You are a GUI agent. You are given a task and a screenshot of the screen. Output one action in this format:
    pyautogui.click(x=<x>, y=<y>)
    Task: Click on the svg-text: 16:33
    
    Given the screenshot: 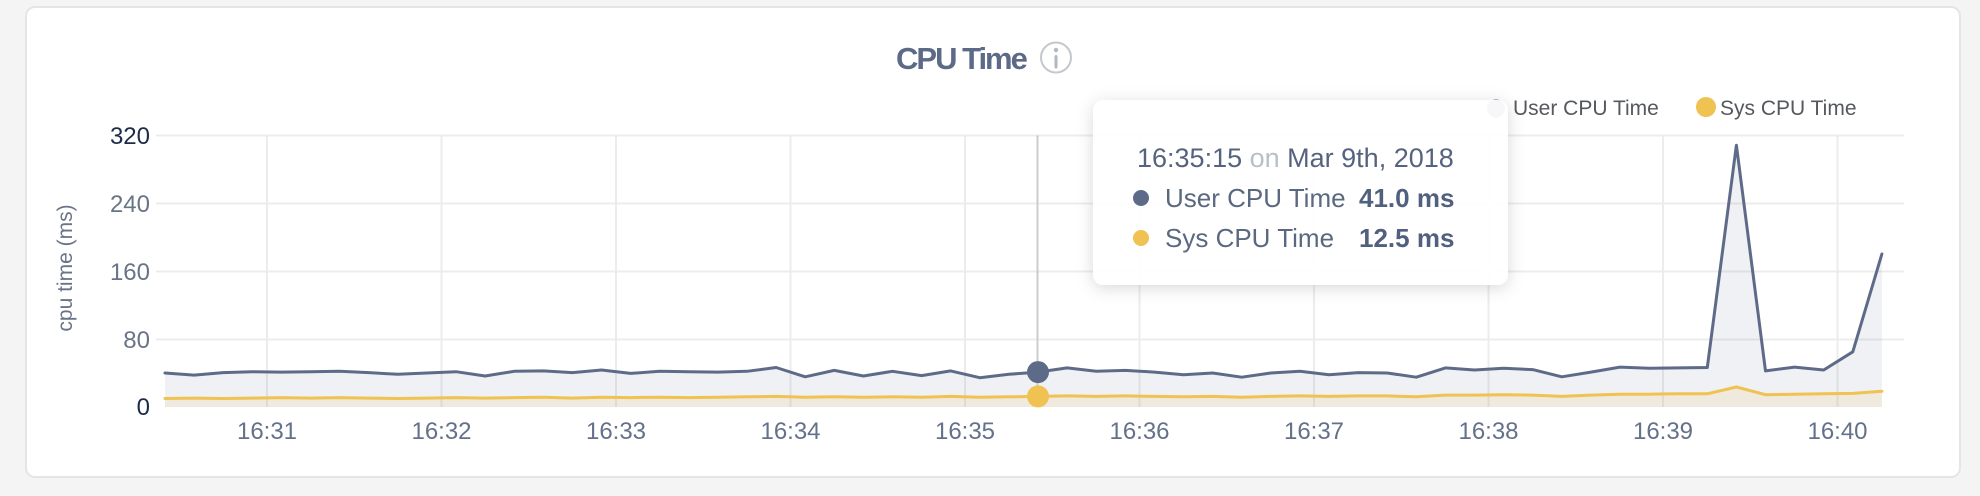 What is the action you would take?
    pyautogui.click(x=616, y=431)
    